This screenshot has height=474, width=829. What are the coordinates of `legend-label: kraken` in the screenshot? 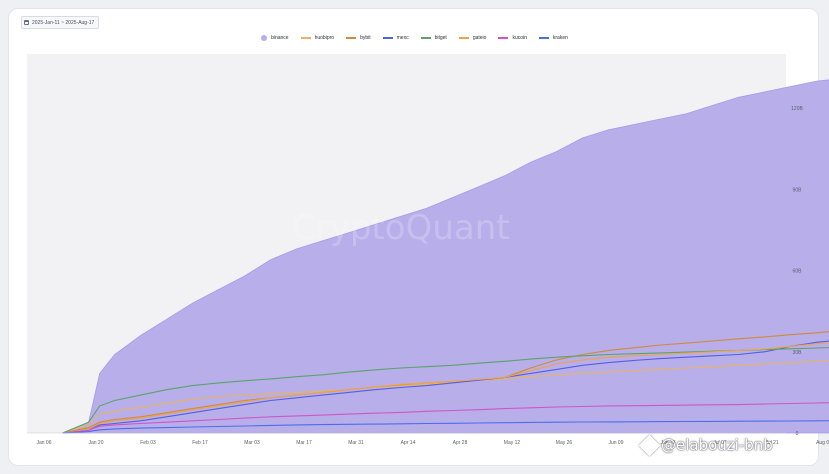 It's located at (560, 38).